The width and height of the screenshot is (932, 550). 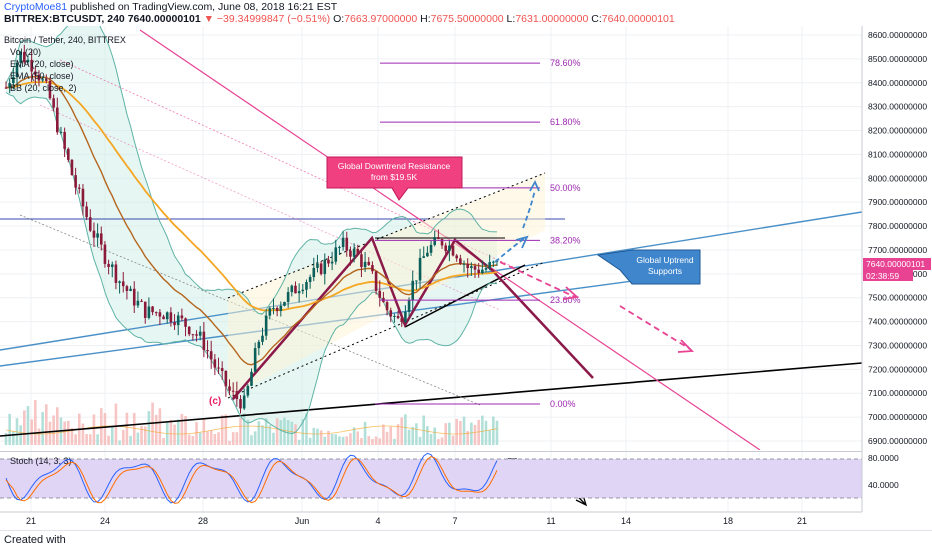 What do you see at coordinates (467, 19) in the screenshot?
I see `high-value: 7675.50000000` at bounding box center [467, 19].